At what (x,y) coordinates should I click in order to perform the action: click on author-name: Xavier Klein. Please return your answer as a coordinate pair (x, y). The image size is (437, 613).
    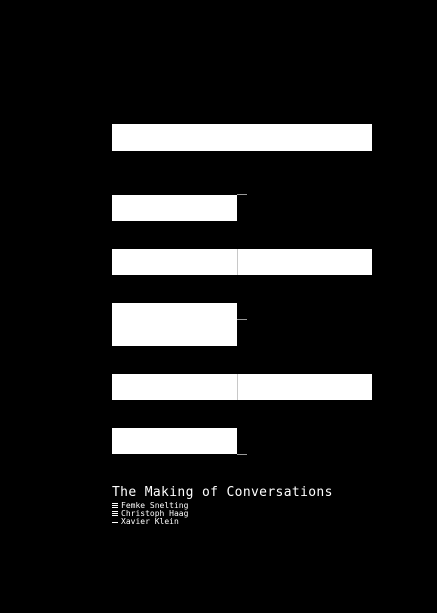
    Looking at the image, I should click on (150, 521).